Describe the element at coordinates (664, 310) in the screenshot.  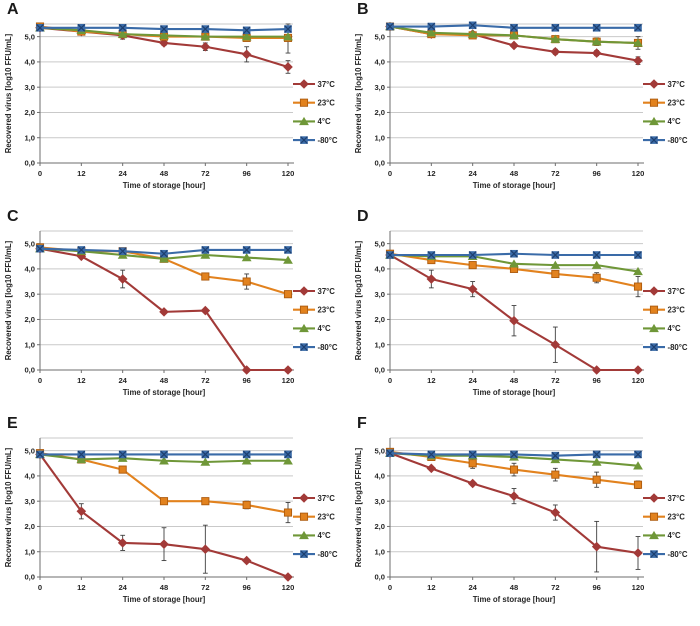
I see `legend-item: 23°C` at that location.